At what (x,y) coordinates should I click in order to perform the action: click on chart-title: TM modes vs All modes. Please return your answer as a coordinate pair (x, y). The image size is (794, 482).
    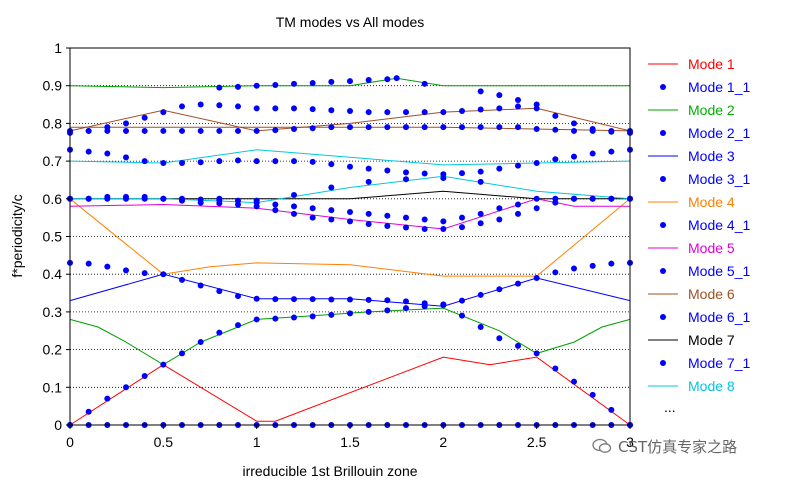
    Looking at the image, I should click on (350, 22).